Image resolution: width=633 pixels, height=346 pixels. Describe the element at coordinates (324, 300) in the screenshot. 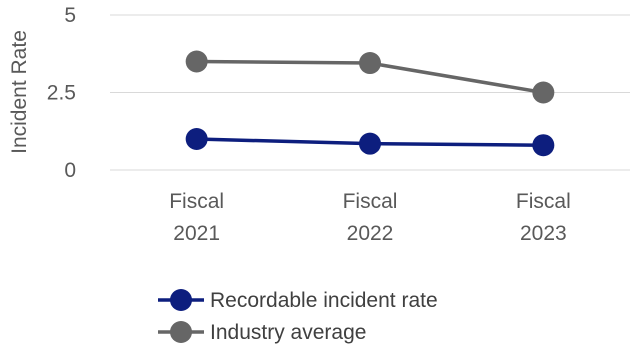

I see `legend-label: Recordable incident rate` at that location.